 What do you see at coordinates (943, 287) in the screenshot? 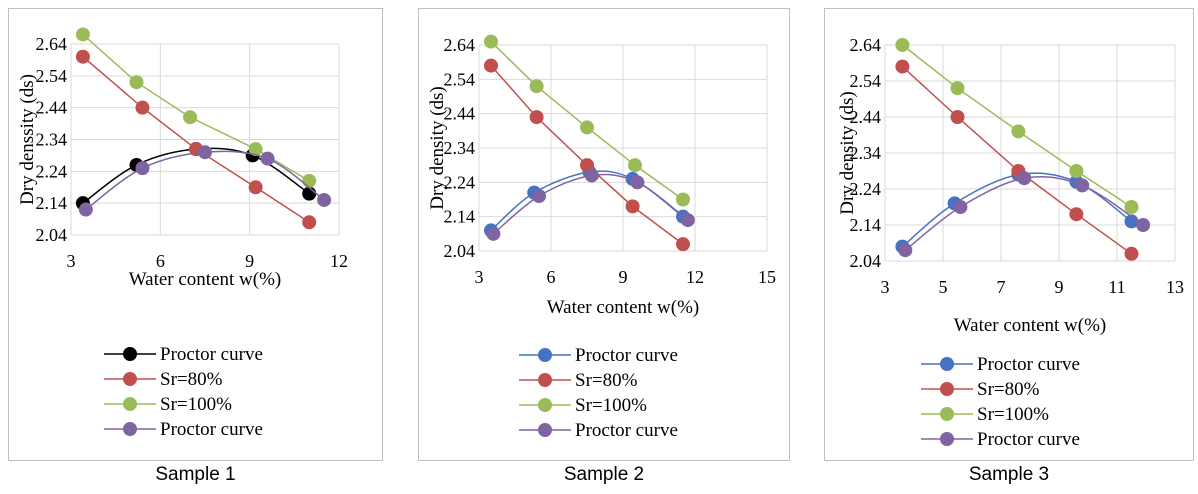
I see `x-tick-label: 5` at bounding box center [943, 287].